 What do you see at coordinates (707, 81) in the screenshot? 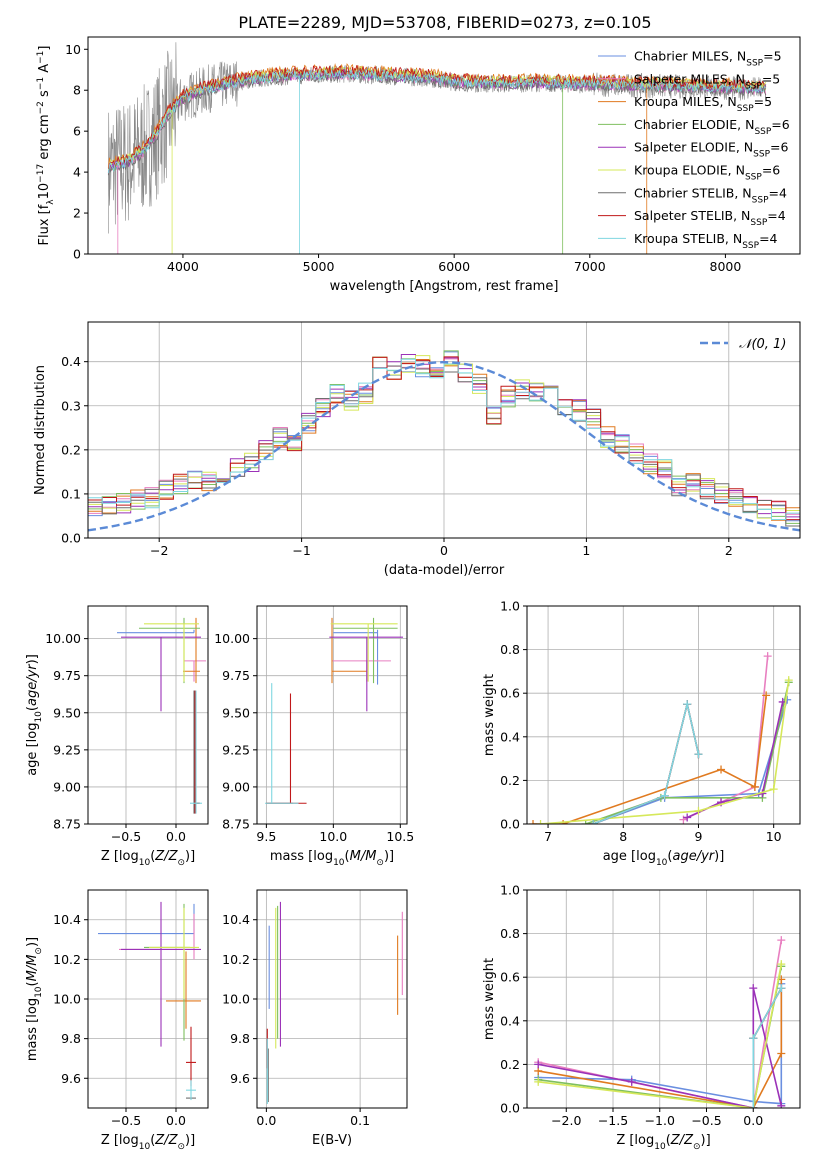
I see `legend-label: Salpeter MILES, NSSP=5` at bounding box center [707, 81].